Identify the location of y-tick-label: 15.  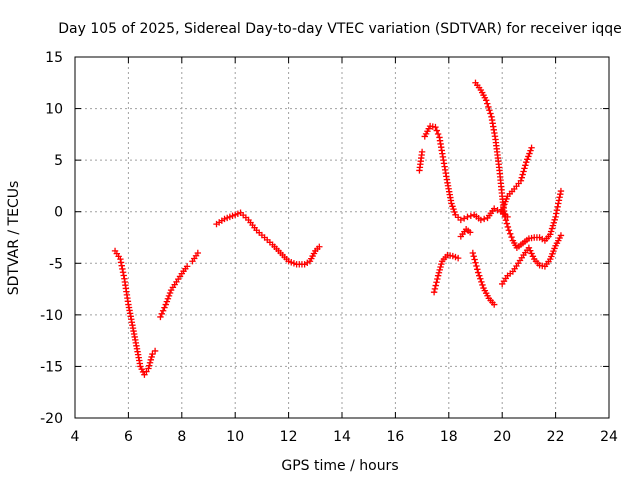
(54, 58).